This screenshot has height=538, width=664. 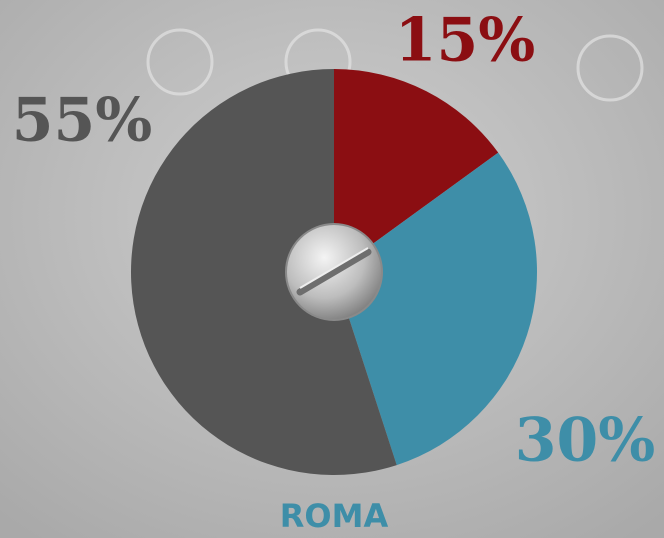 I want to click on value-label: 30%, so click(x=585, y=441).